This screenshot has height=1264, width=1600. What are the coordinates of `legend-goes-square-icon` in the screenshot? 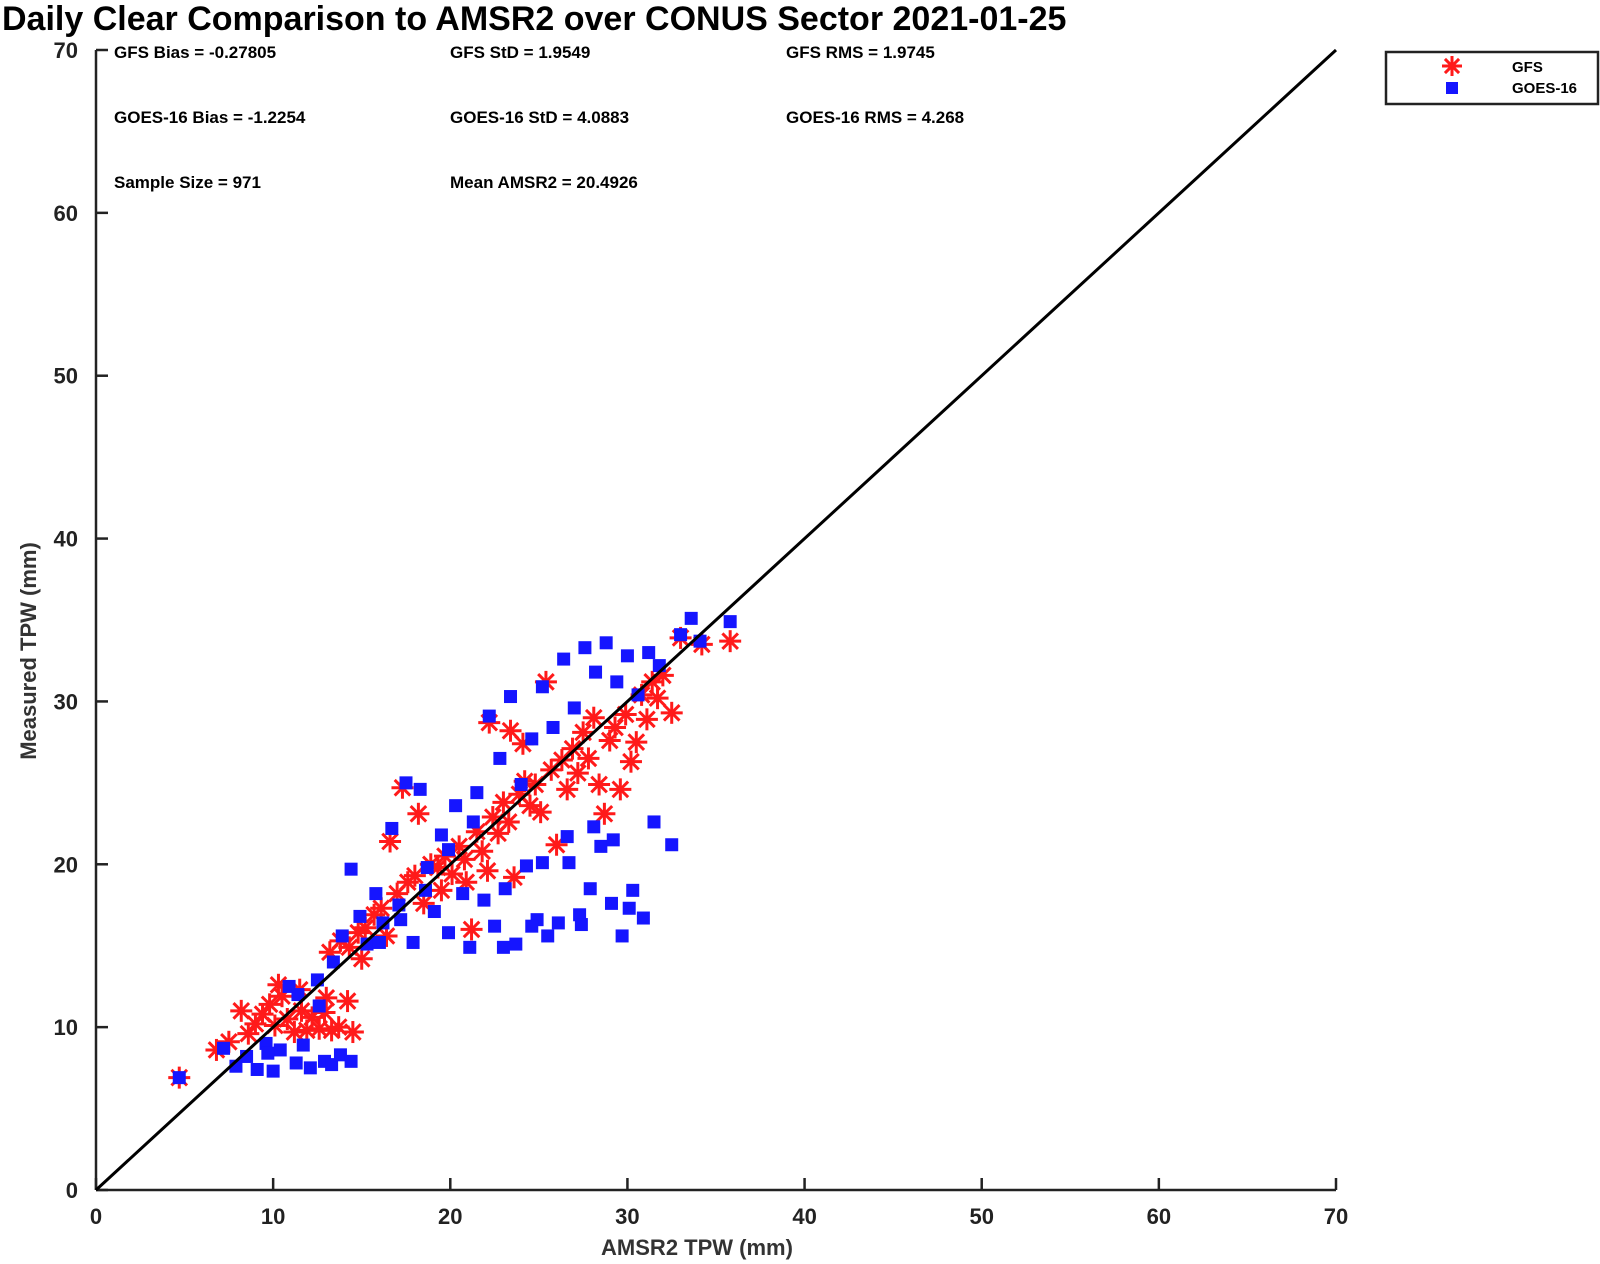 It's located at (1452, 88).